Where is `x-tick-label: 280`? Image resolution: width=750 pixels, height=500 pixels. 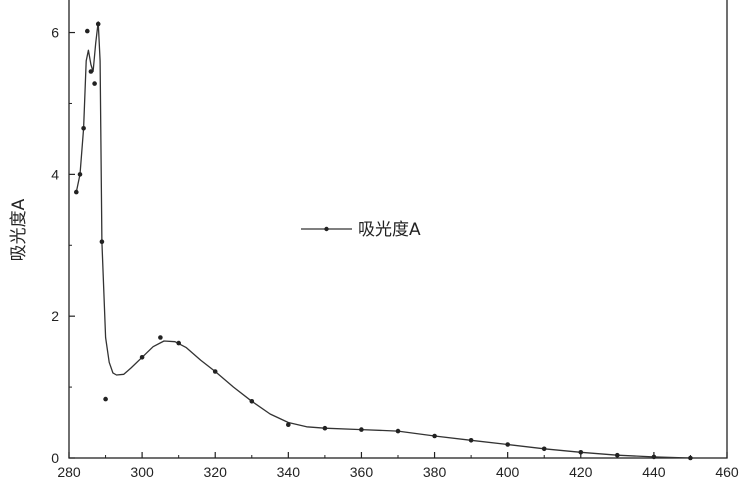 x-tick-label: 280 is located at coordinates (69, 472).